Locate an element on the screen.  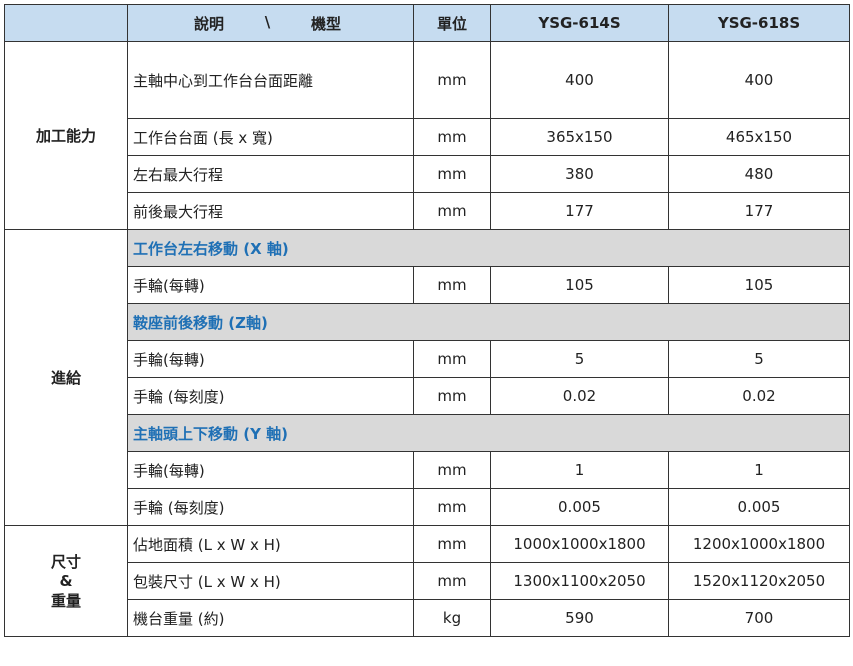
header-model-1: YSG-614S is located at coordinates (579, 23).